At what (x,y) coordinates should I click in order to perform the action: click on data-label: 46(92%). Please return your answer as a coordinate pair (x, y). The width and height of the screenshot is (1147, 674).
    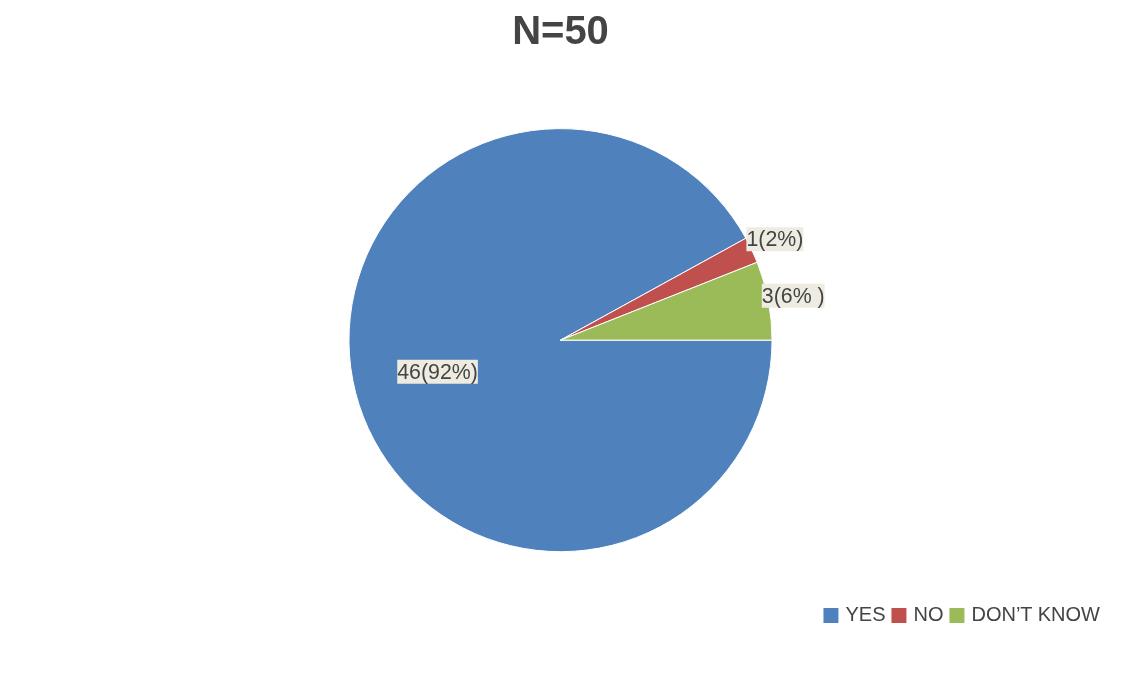
    Looking at the image, I should click on (437, 371).